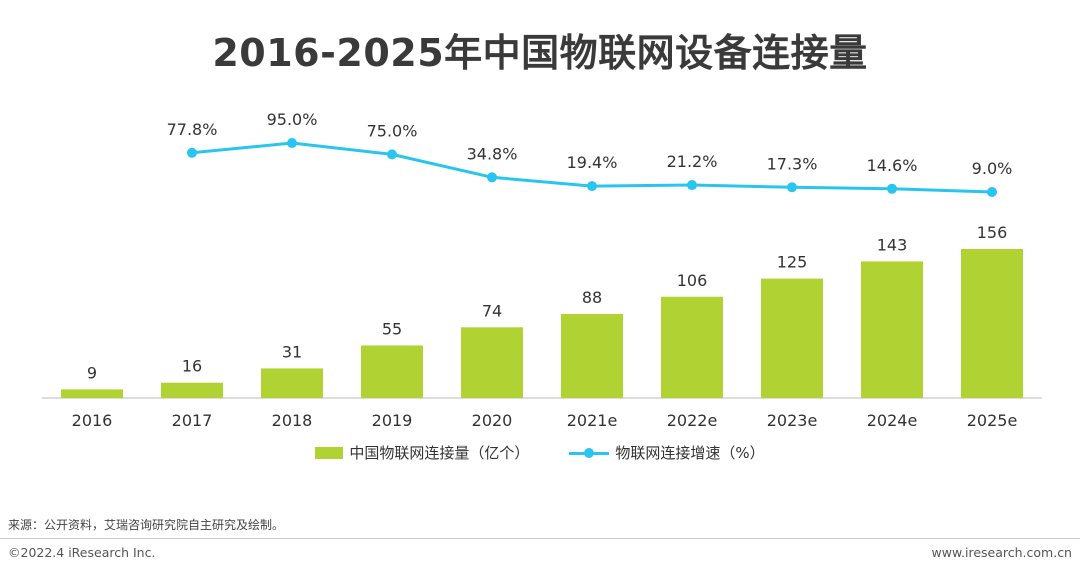  Describe the element at coordinates (992, 192) in the screenshot. I see `growth-point-2025e` at that location.